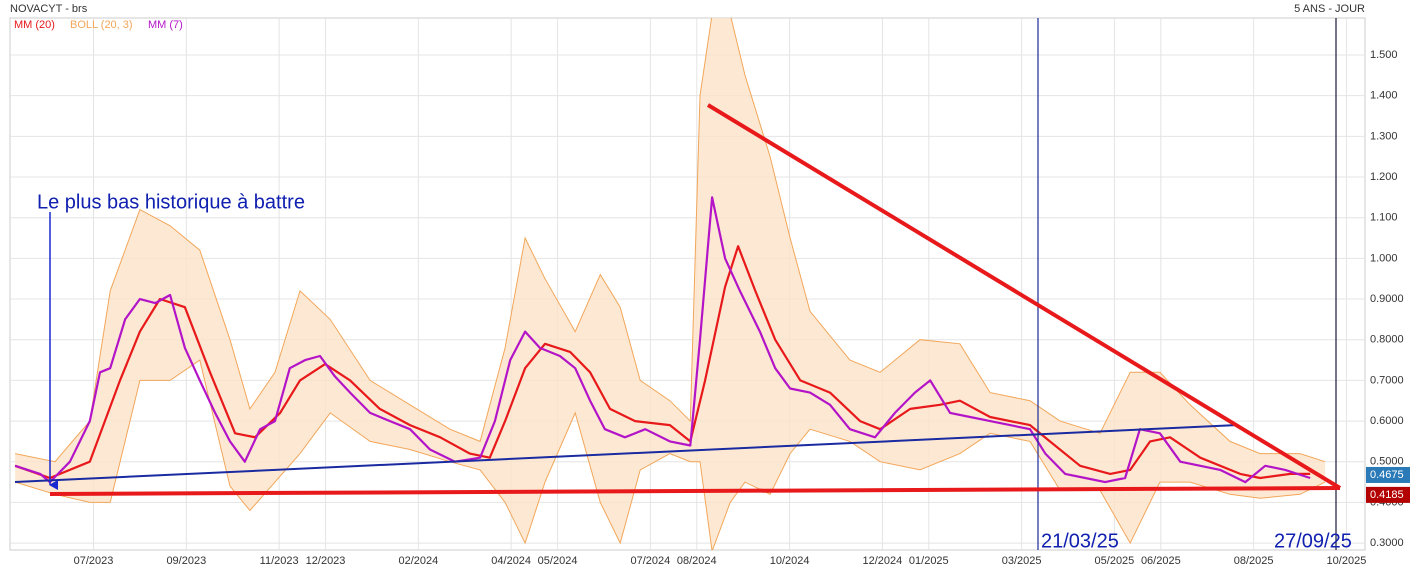  I want to click on annotation: 21/03/25, so click(1080, 541).